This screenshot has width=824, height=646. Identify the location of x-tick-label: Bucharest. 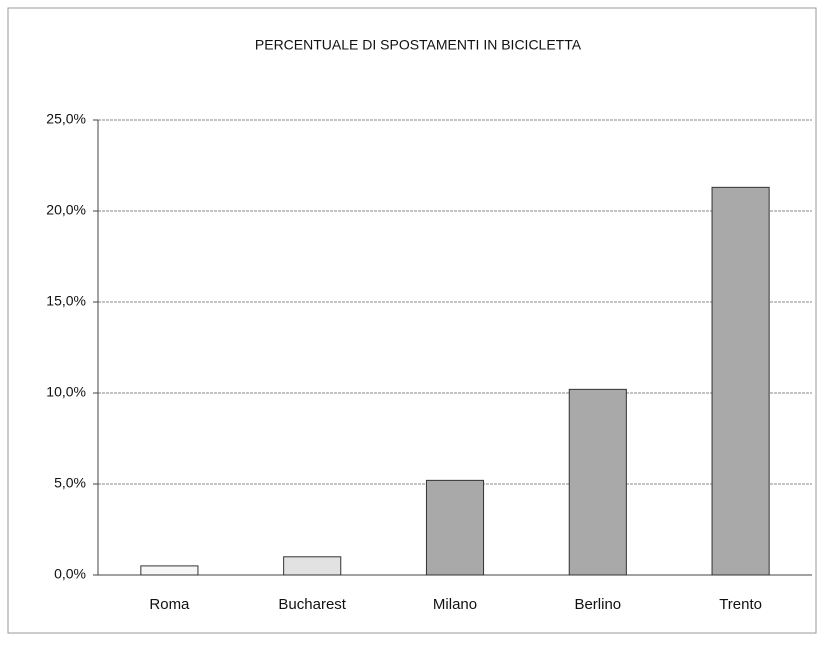
(312, 604).